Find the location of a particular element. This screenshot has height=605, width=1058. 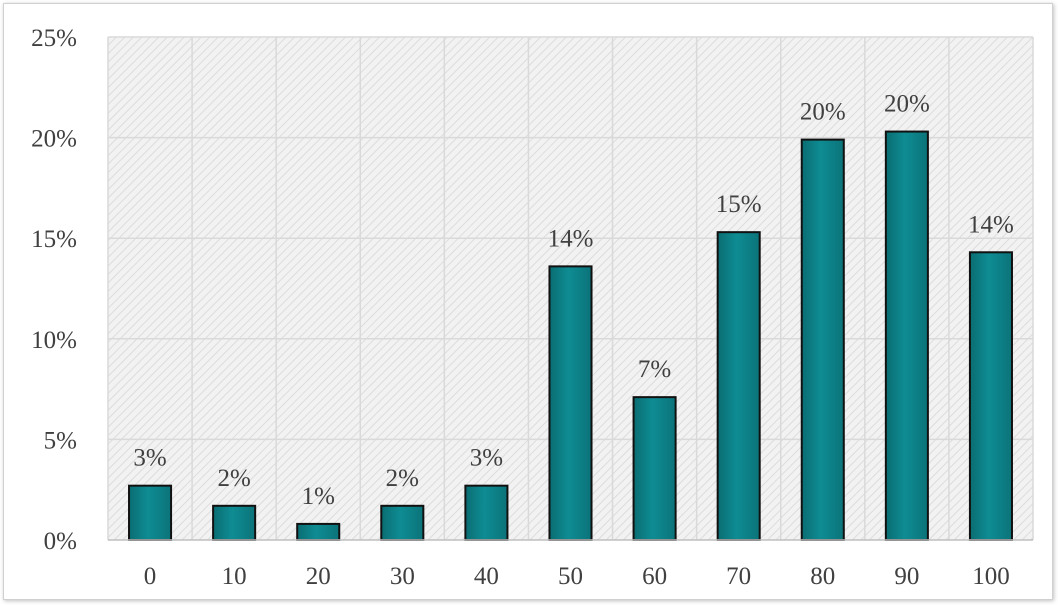

y-tick-label: 5% is located at coordinates (60, 440).